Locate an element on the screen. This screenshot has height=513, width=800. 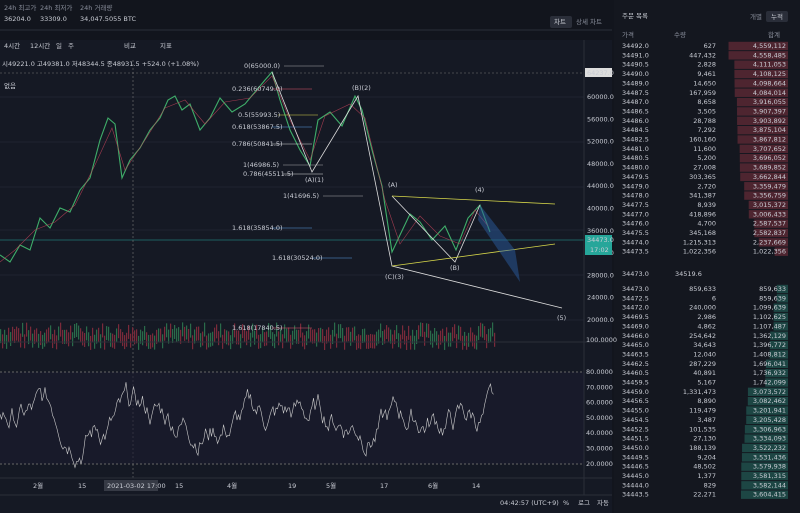
quantity: 859,633 is located at coordinates (702, 289).